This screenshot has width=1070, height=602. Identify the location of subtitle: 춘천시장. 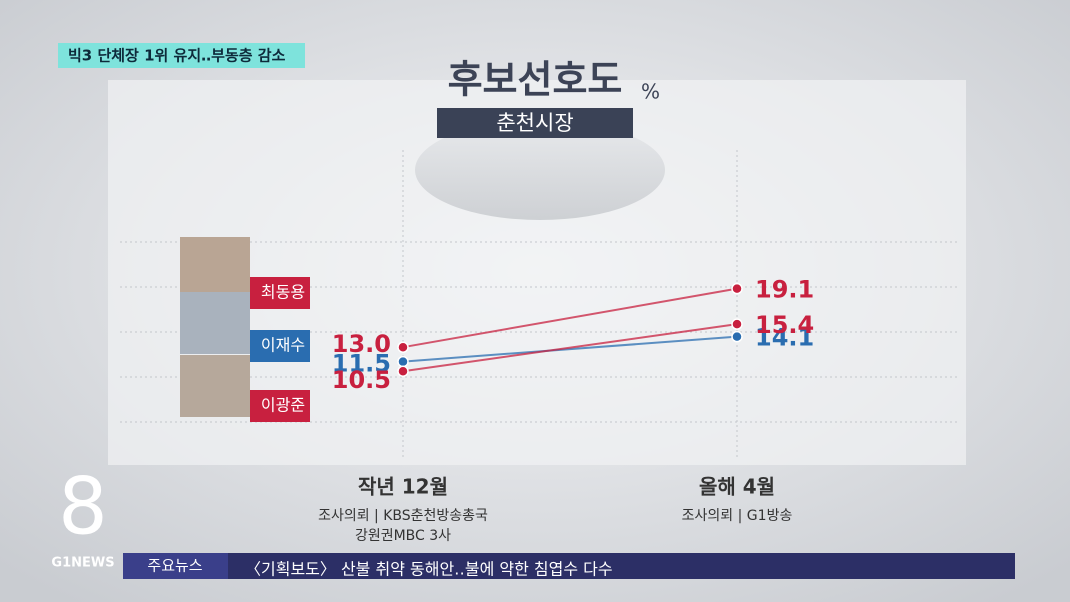
(534, 123).